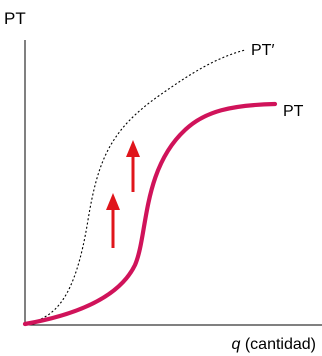  What do you see at coordinates (236, 344) in the screenshot?
I see `x-axis-variable: q` at bounding box center [236, 344].